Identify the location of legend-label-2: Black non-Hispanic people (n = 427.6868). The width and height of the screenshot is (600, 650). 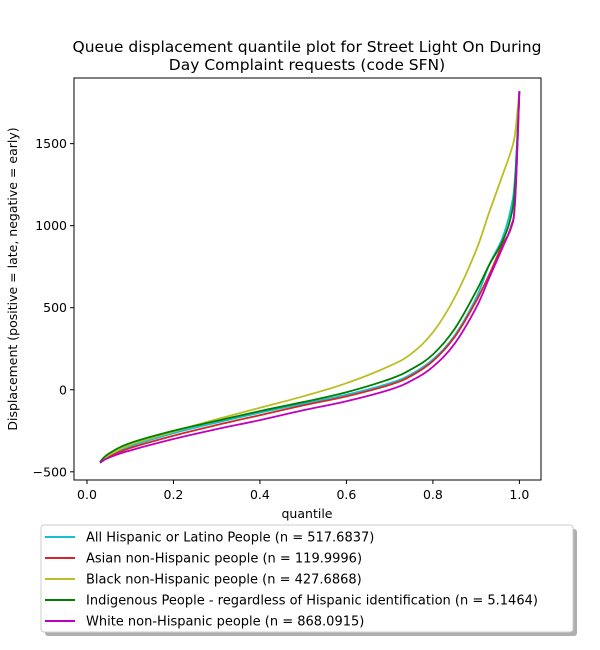
(224, 580).